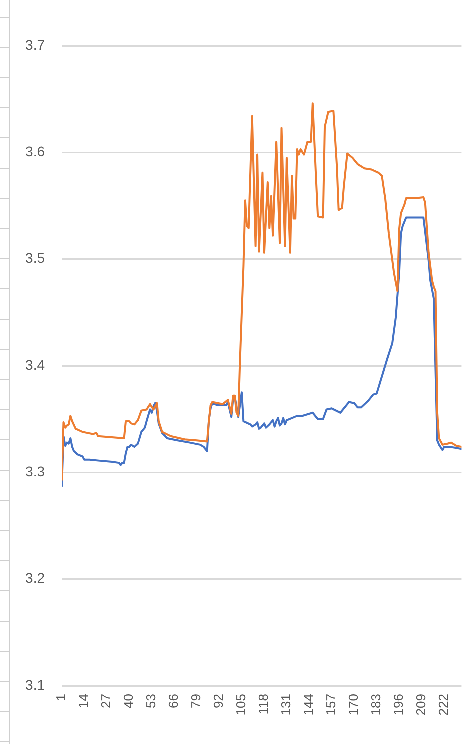 The height and width of the screenshot is (744, 468). Describe the element at coordinates (353, 705) in the screenshot. I see `x-tick-label: 170` at that location.